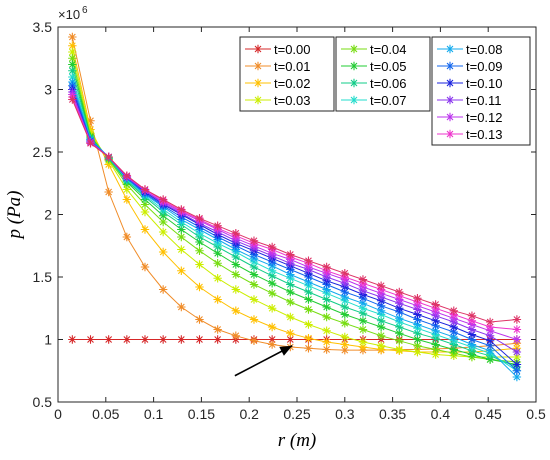  What do you see at coordinates (484, 49) in the screenshot?
I see `legend-label: t=0.08` at bounding box center [484, 49].